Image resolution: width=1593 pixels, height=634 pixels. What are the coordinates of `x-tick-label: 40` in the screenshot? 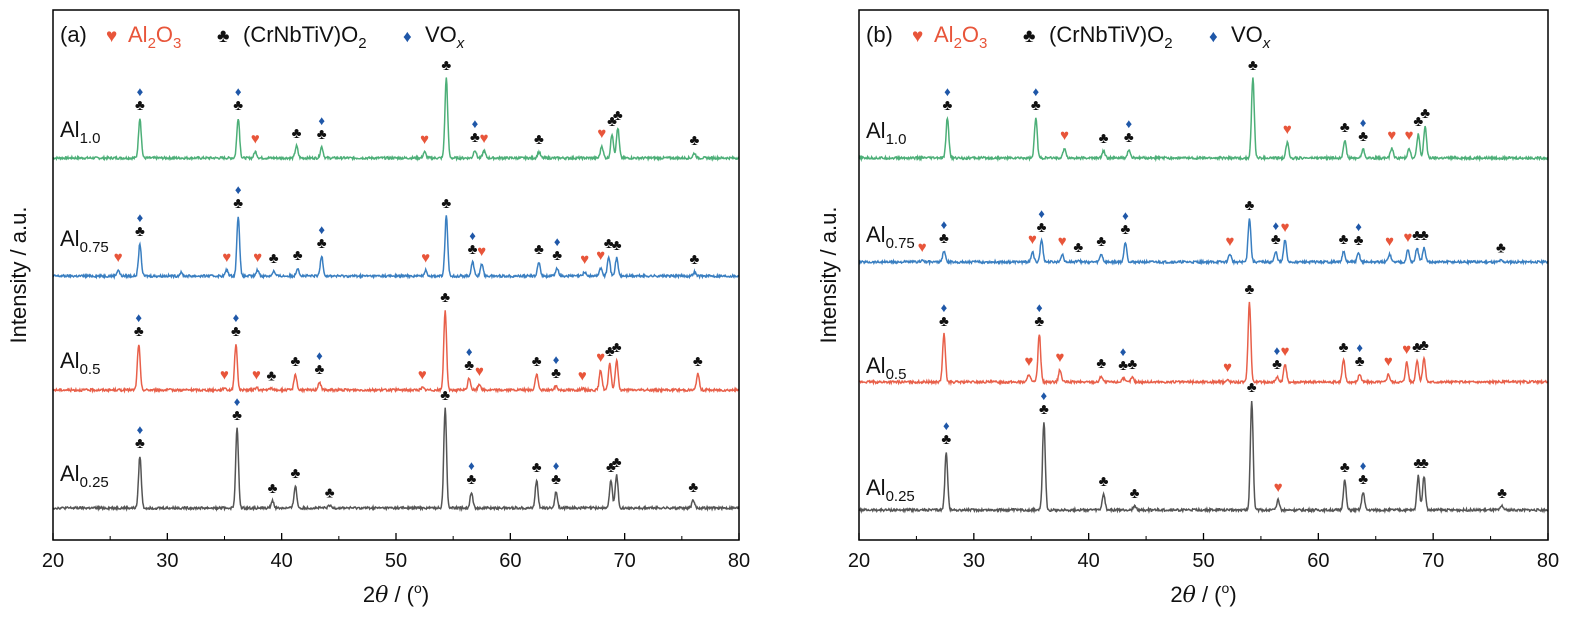 It's located at (282, 561).